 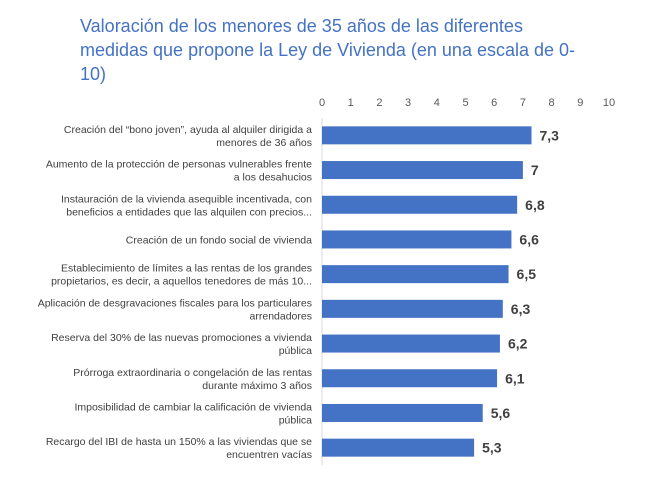 What do you see at coordinates (609, 103) in the screenshot?
I see `x-tick-label: 10` at bounding box center [609, 103].